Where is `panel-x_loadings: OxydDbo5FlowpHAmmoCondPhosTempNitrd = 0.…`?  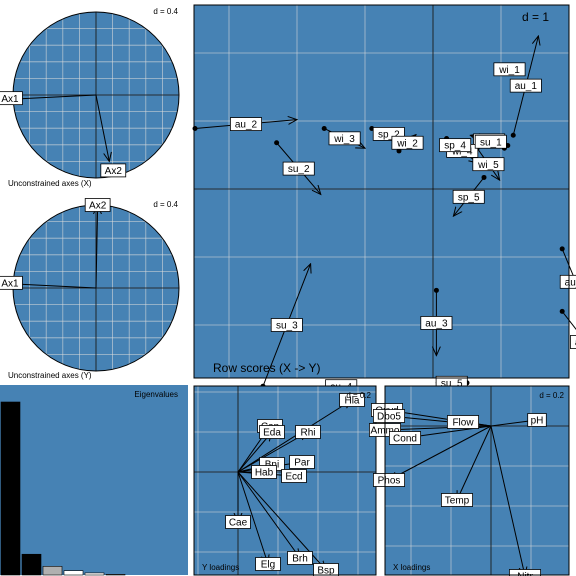 panel-x_loadings: OxydDbo5FlowpHAmmoCondPhosTempNitrd = 0.… is located at coordinates (469, 480).